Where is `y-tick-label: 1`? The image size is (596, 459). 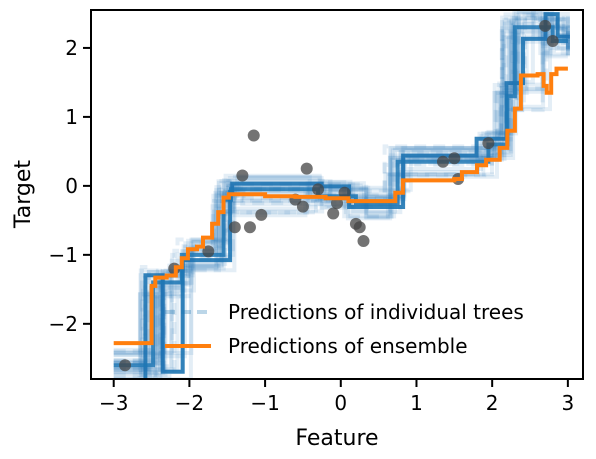 y-tick-label: 1 is located at coordinates (71, 117).